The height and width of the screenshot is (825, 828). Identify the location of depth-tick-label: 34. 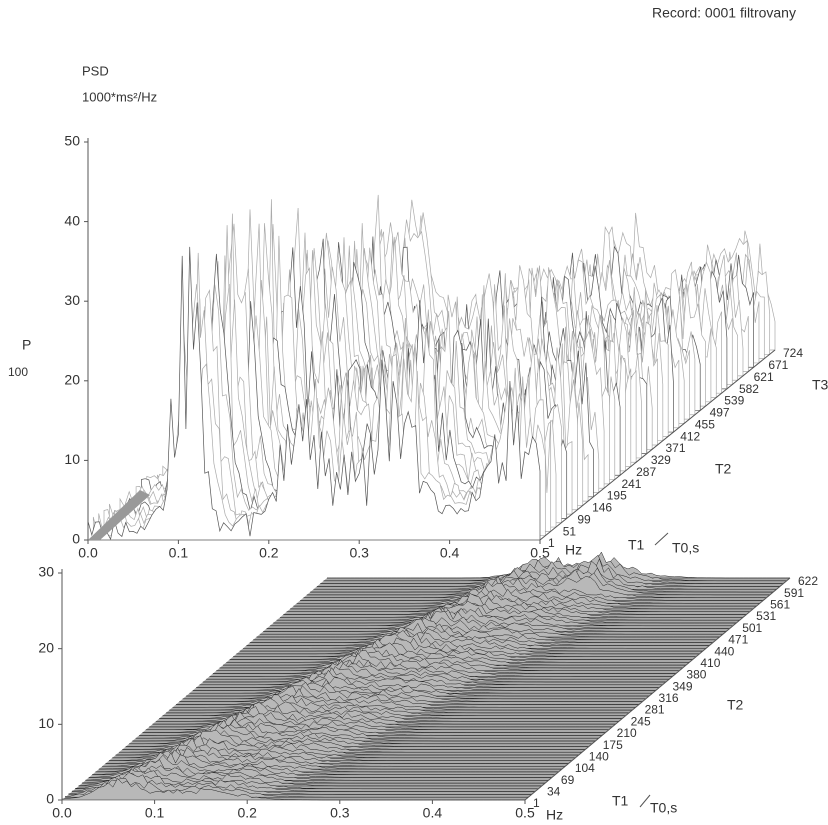
(554, 791).